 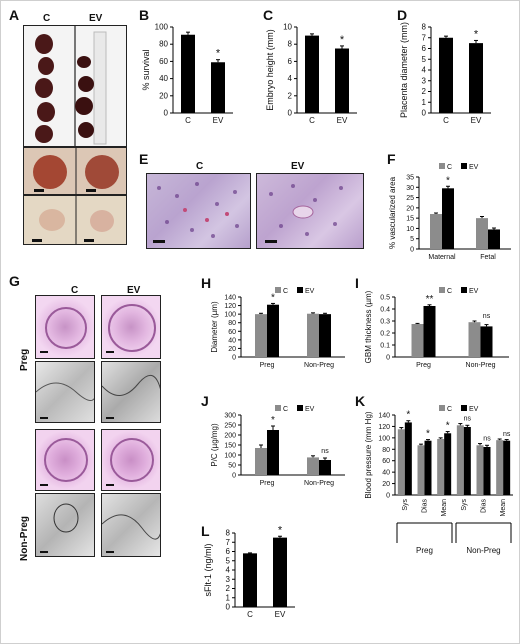 I want to click on glomerulus-ev-nonpreg-photo, so click(x=131, y=460).